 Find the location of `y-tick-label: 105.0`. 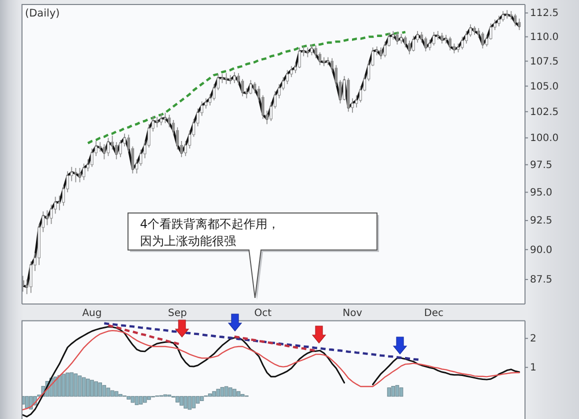

y-tick-label: 105.0 is located at coordinates (544, 86).